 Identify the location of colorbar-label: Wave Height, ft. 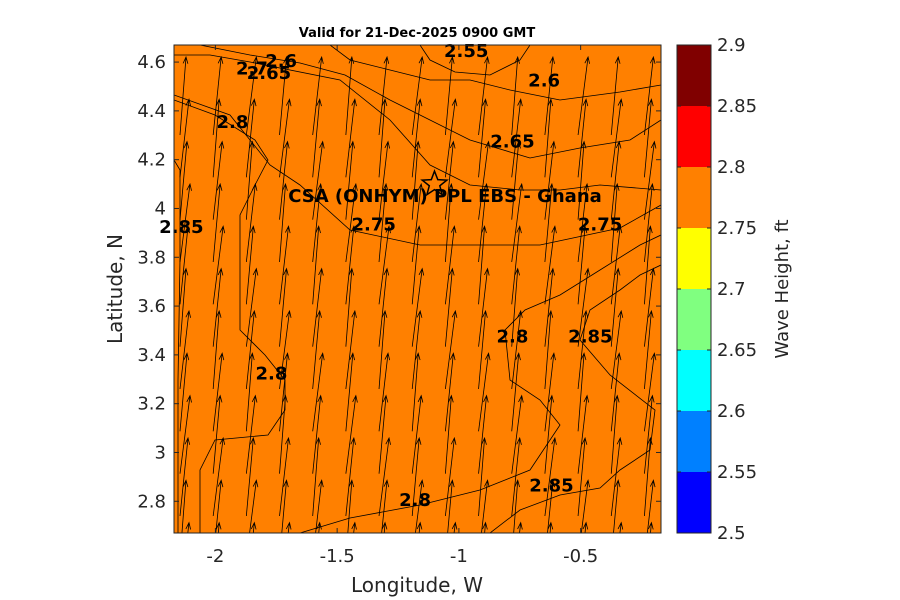
(782, 288).